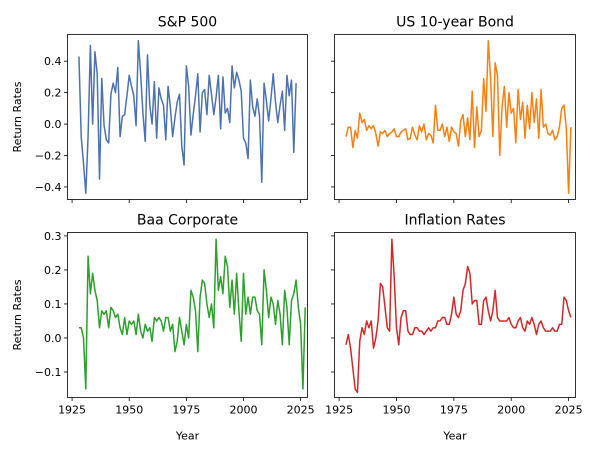  I want to click on y-tick-label: 0.4, so click(53, 61).